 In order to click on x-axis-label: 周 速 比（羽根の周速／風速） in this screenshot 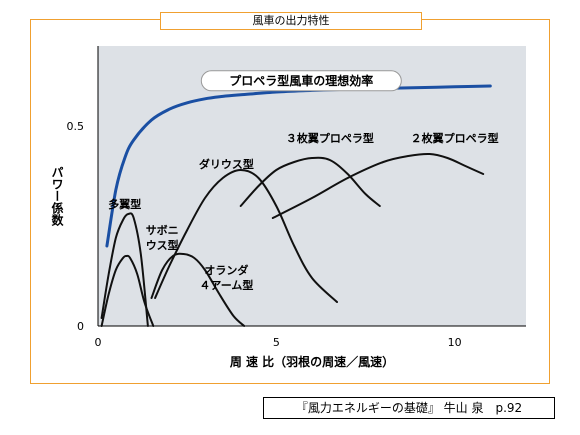, I will do `click(312, 361)`.